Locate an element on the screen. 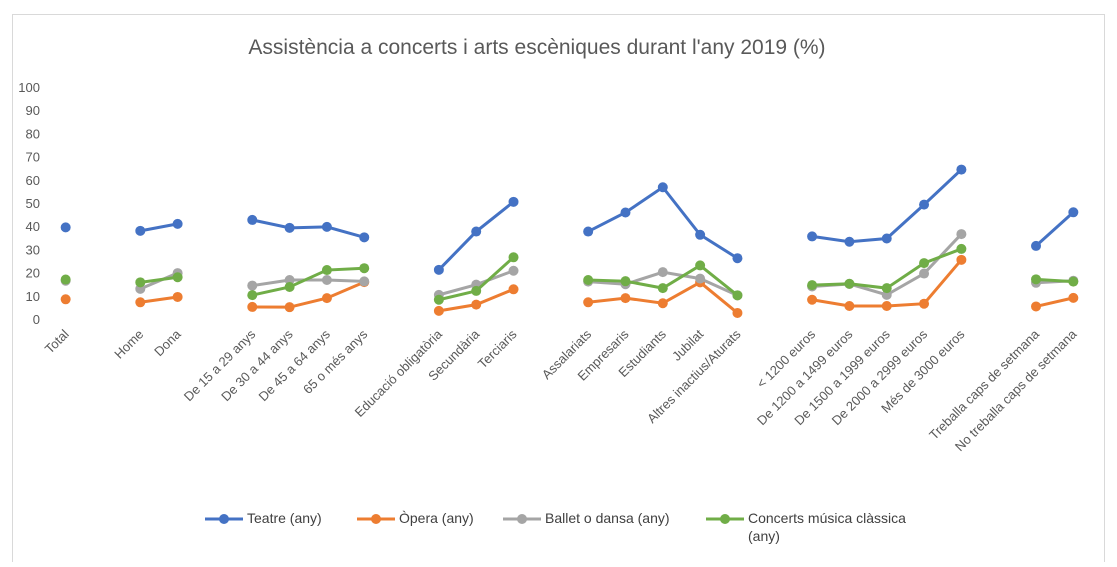 This screenshot has height=567, width=1117. legend-label: Teatre (any) is located at coordinates (284, 518).